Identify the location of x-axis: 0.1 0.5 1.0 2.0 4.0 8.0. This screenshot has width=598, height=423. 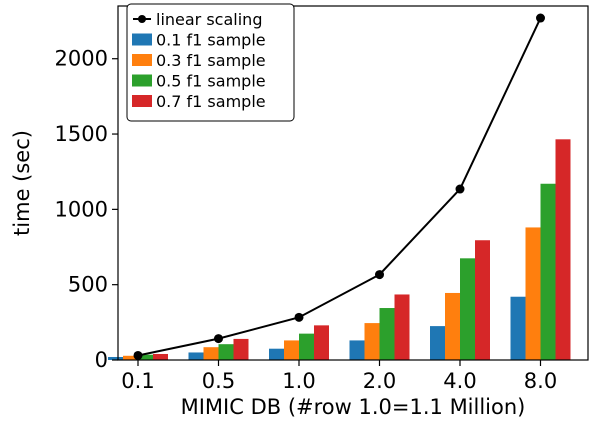
(339, 376).